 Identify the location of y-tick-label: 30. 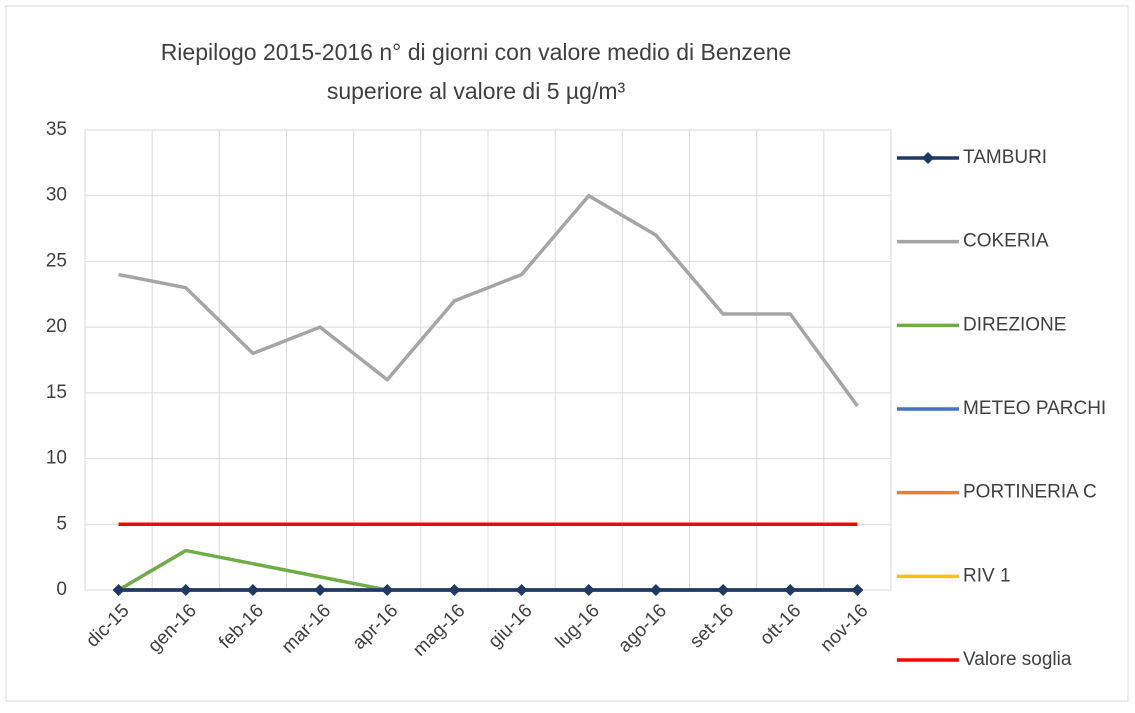
(56, 195).